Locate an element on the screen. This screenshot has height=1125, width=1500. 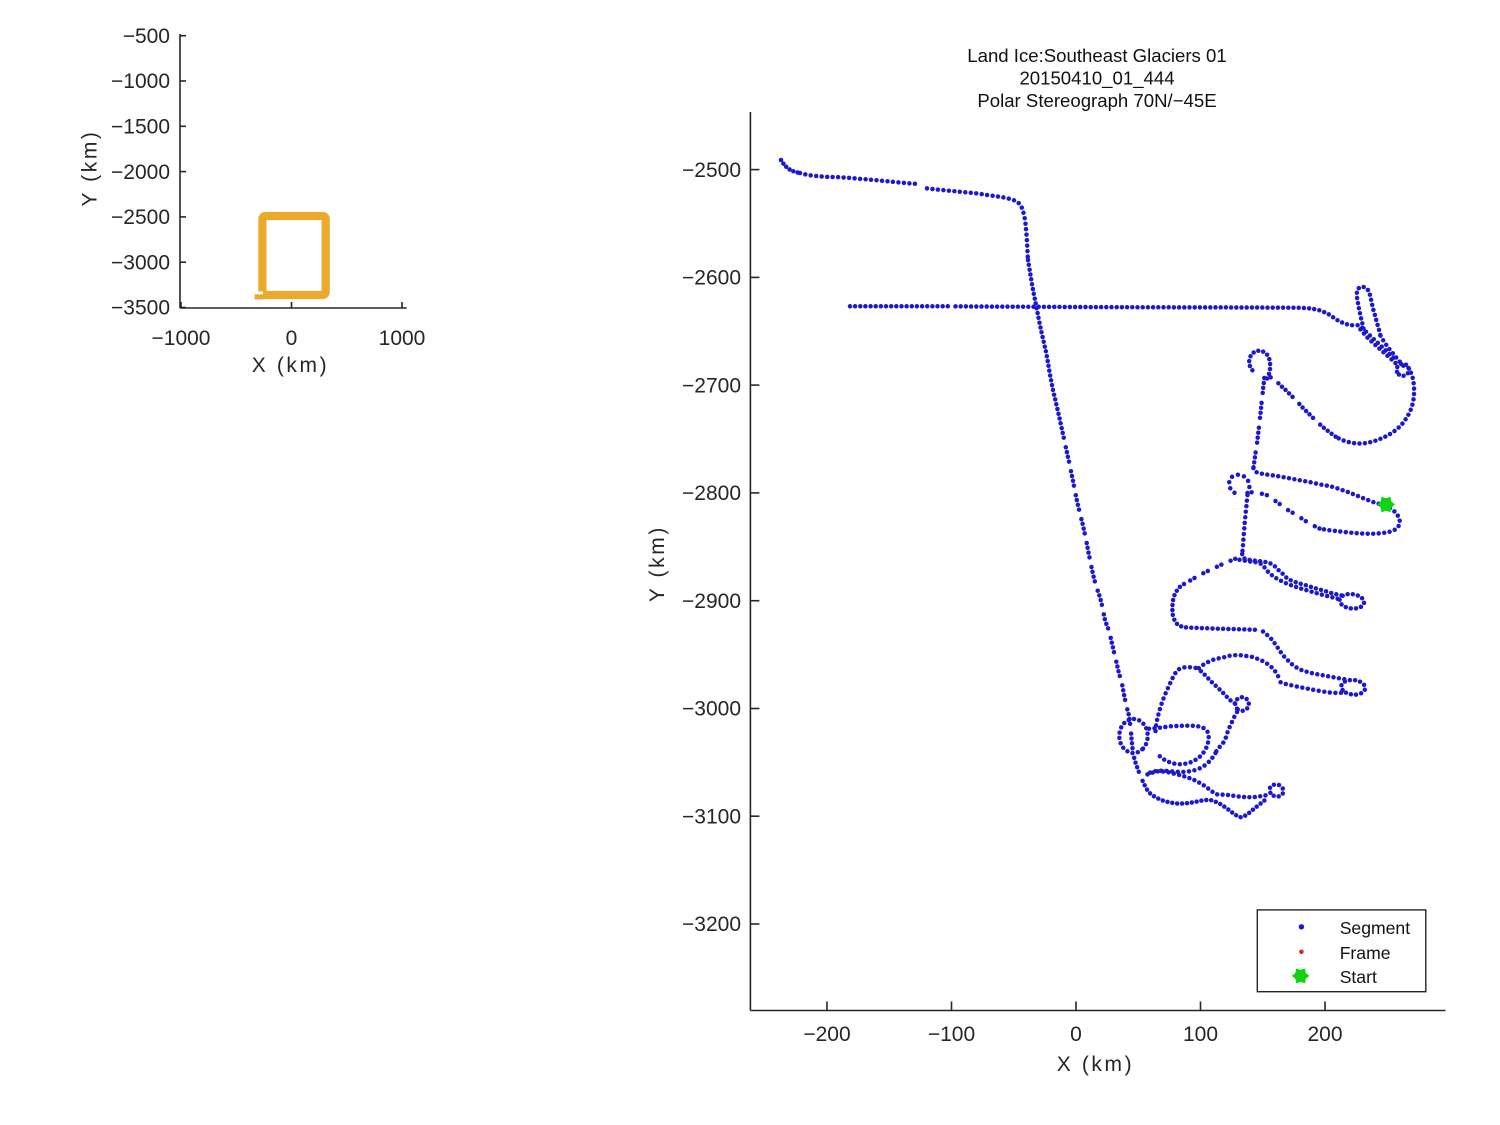
svg-text: 20150410_01_444 is located at coordinates (1096, 79).